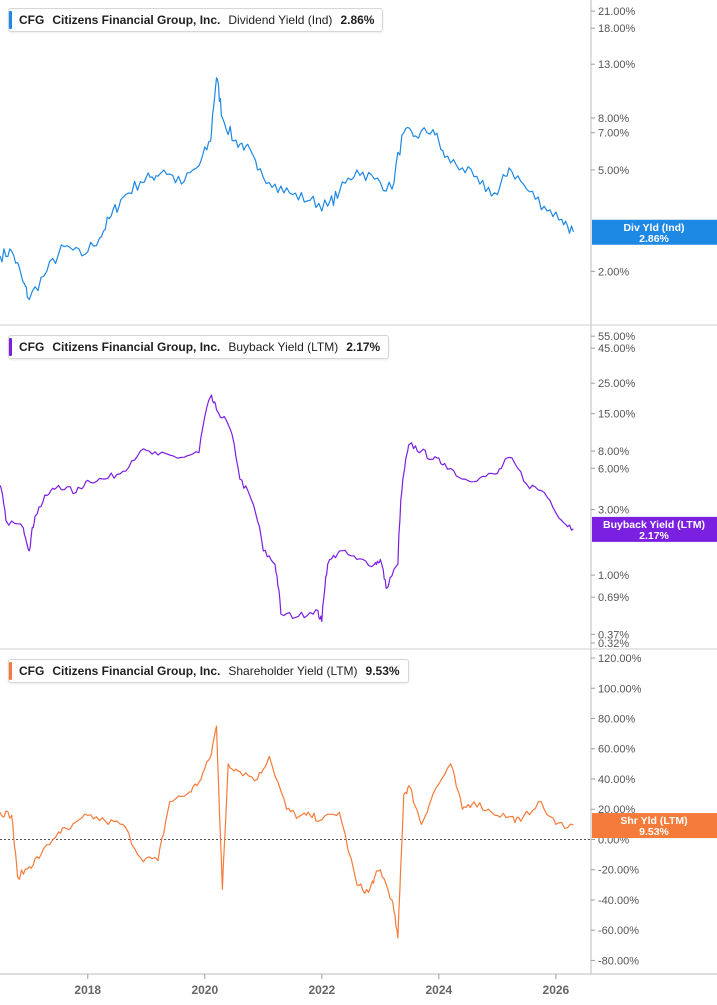  Describe the element at coordinates (280, 20) in the screenshot. I see `legend-metric: Dividend Yield (Ind)` at that location.